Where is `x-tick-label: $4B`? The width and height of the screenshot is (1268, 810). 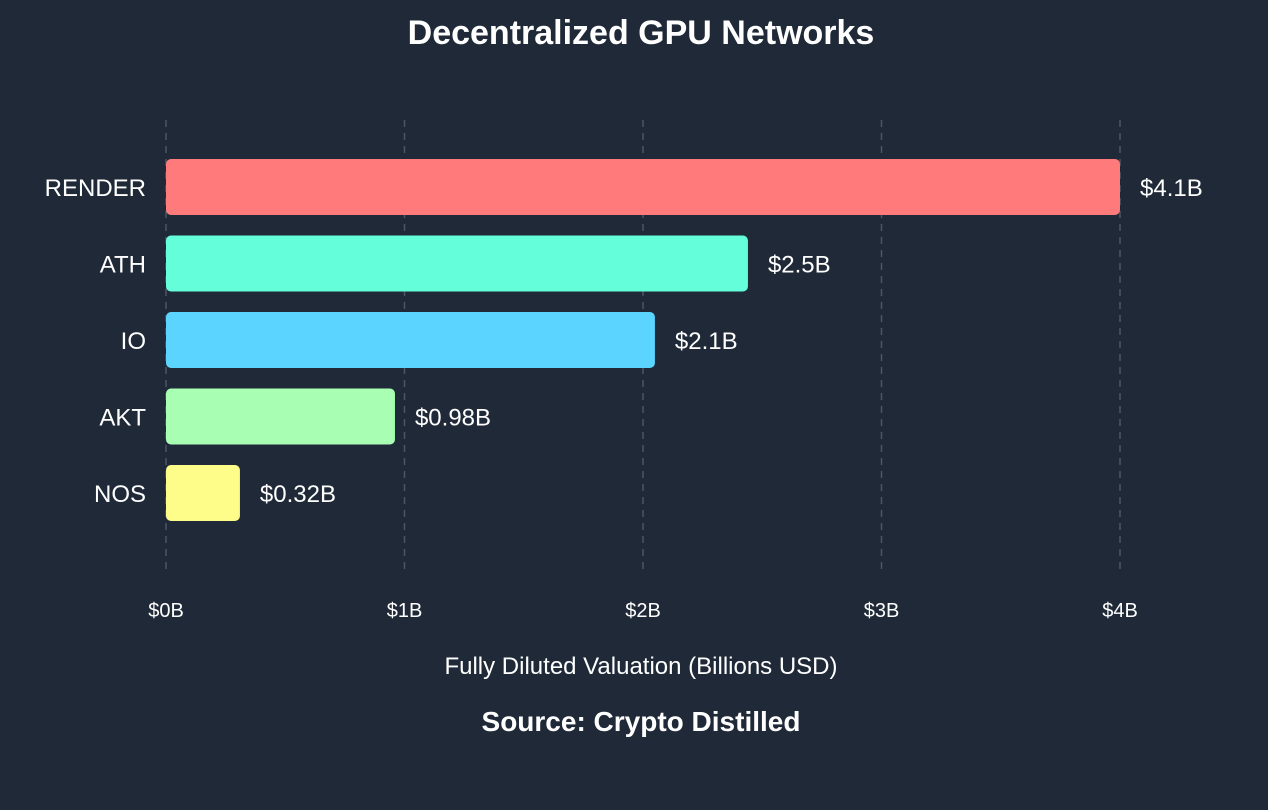
x-tick-label: $4B is located at coordinates (1120, 611).